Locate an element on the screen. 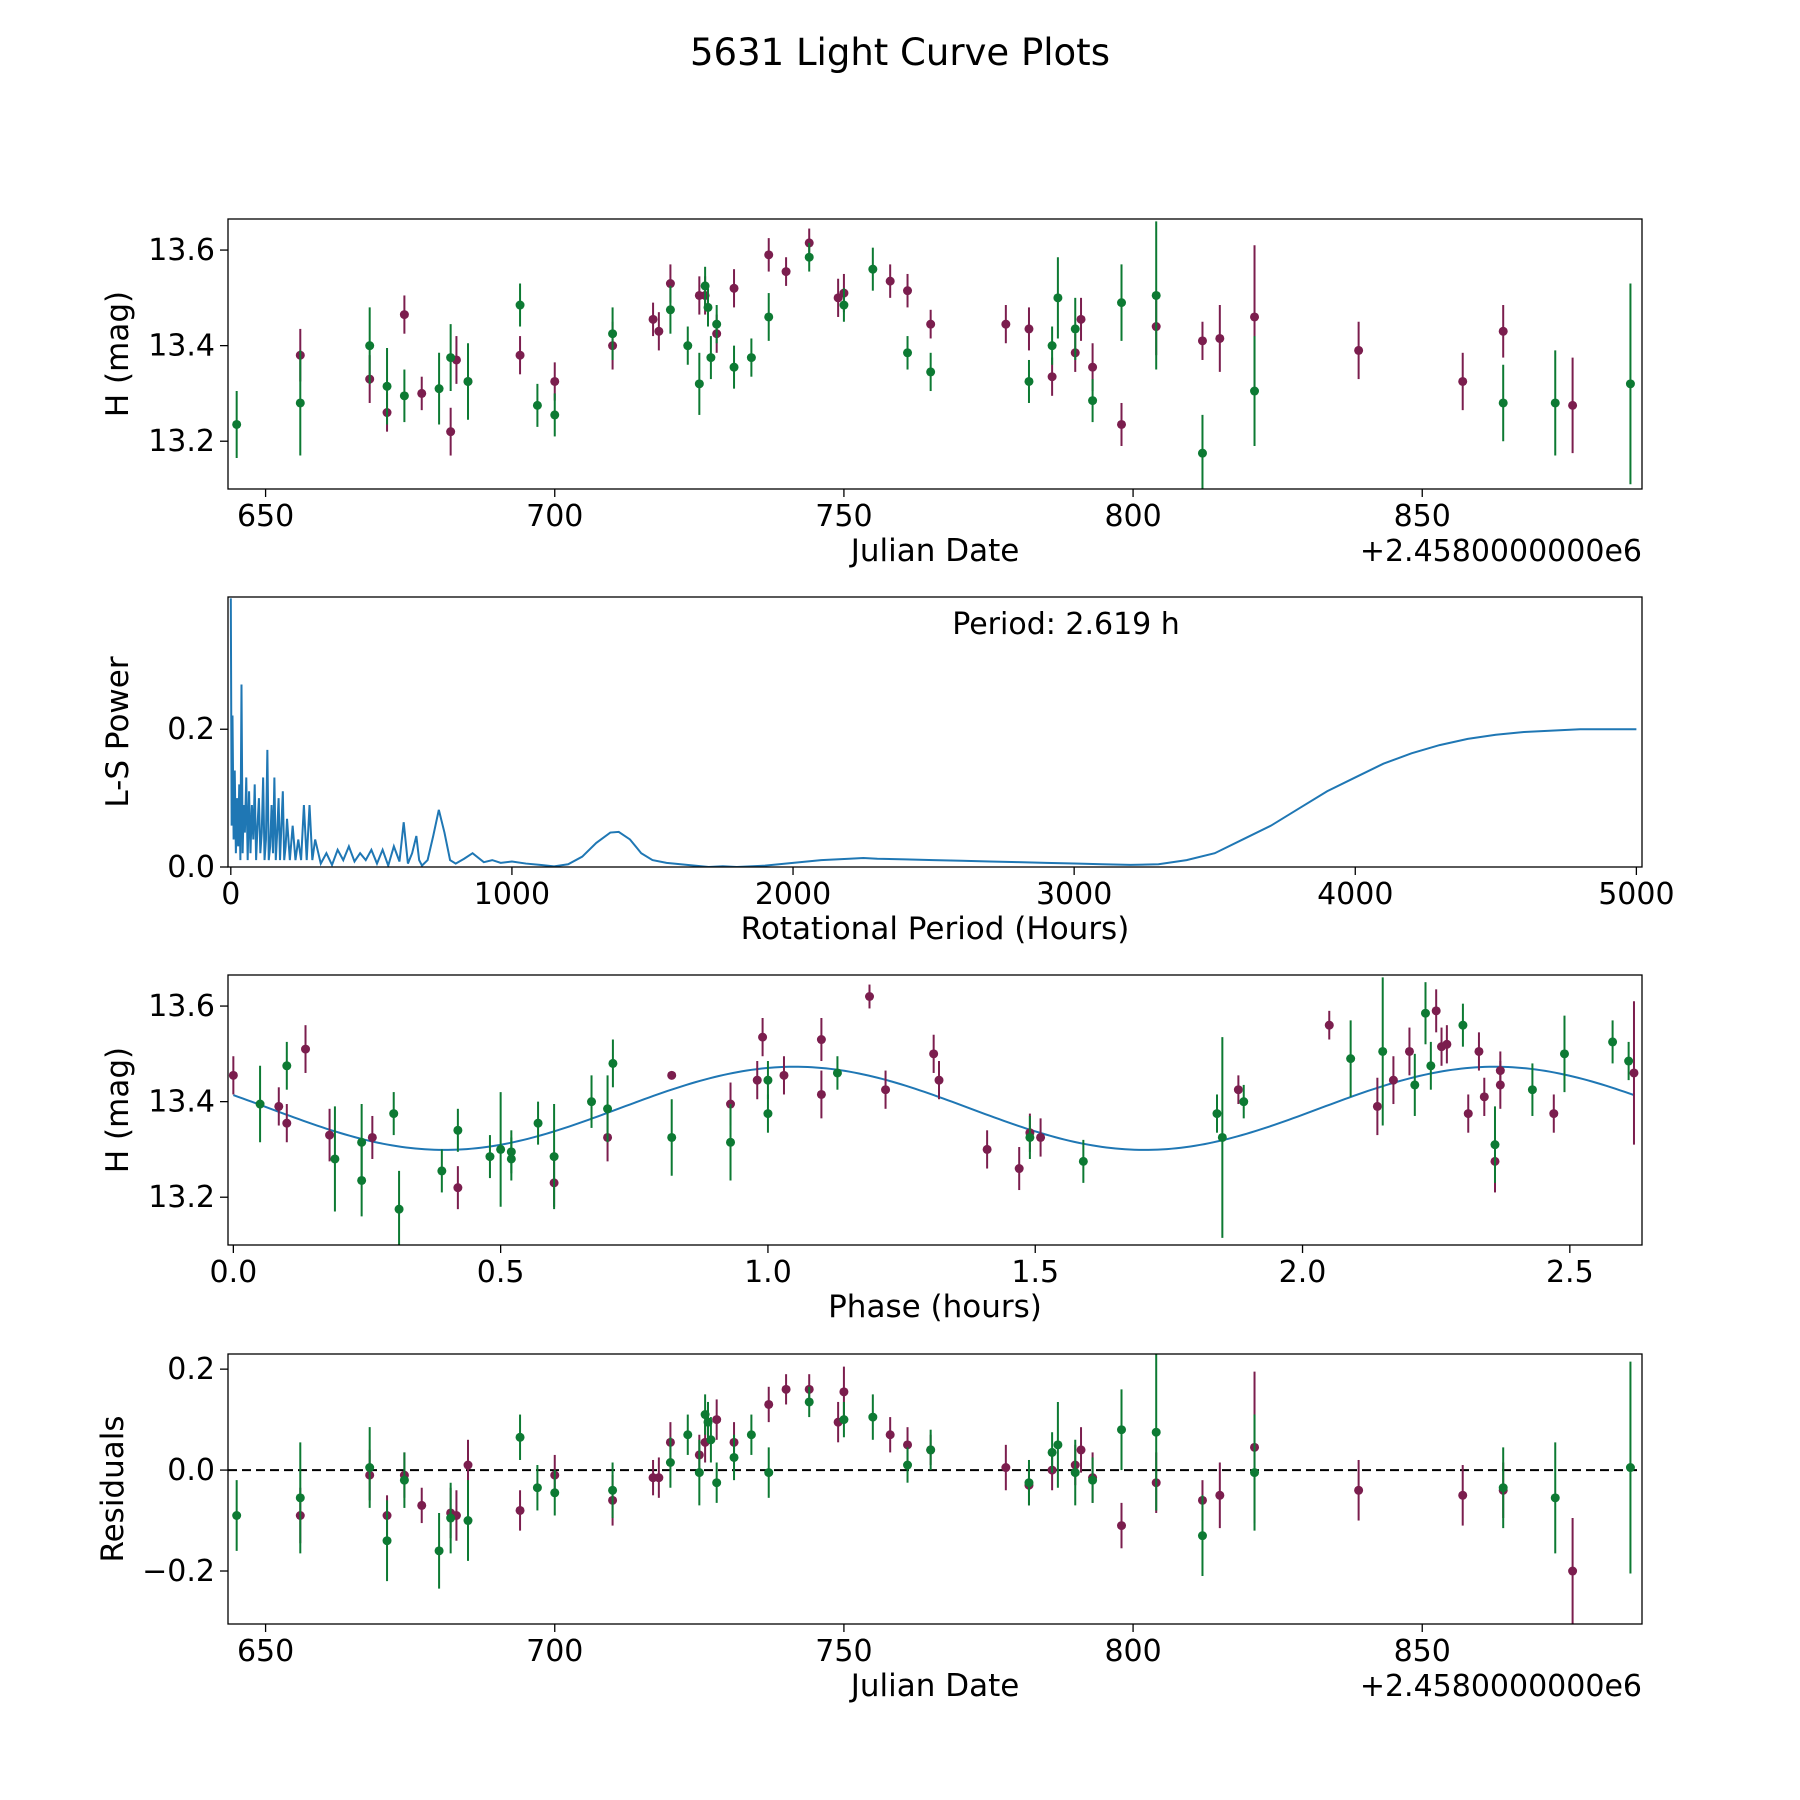  periodogram-line is located at coordinates (933, 732).